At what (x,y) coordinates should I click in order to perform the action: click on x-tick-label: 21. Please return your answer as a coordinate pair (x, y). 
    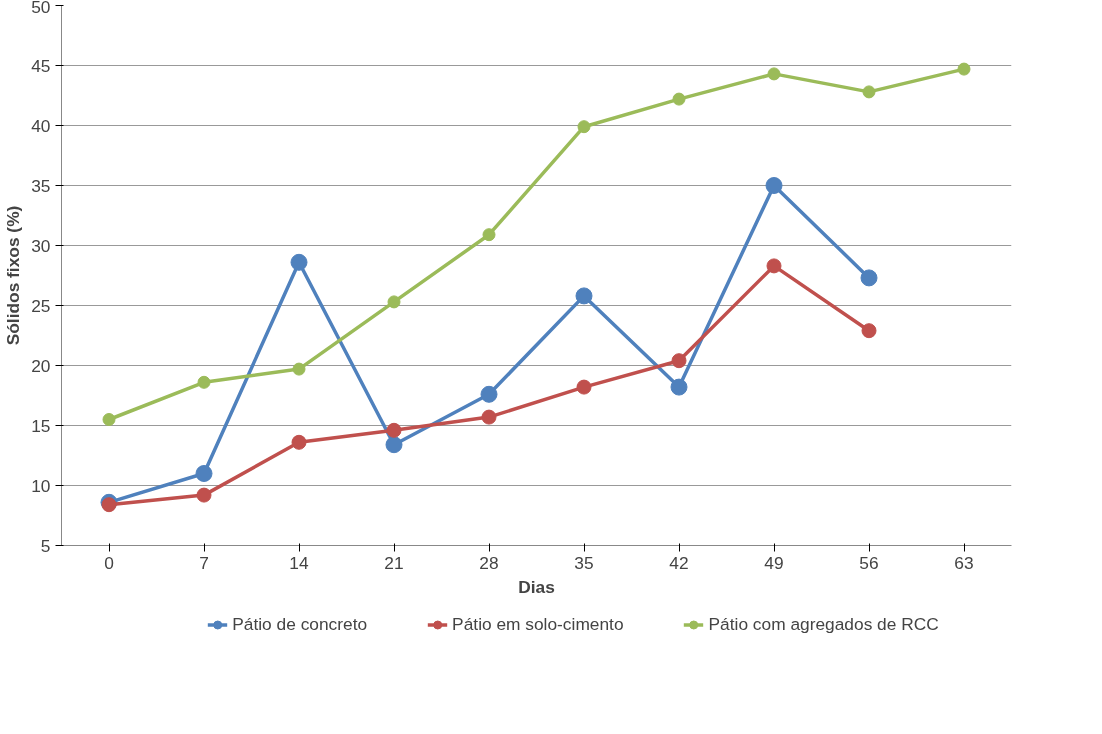
    Looking at the image, I should click on (394, 562).